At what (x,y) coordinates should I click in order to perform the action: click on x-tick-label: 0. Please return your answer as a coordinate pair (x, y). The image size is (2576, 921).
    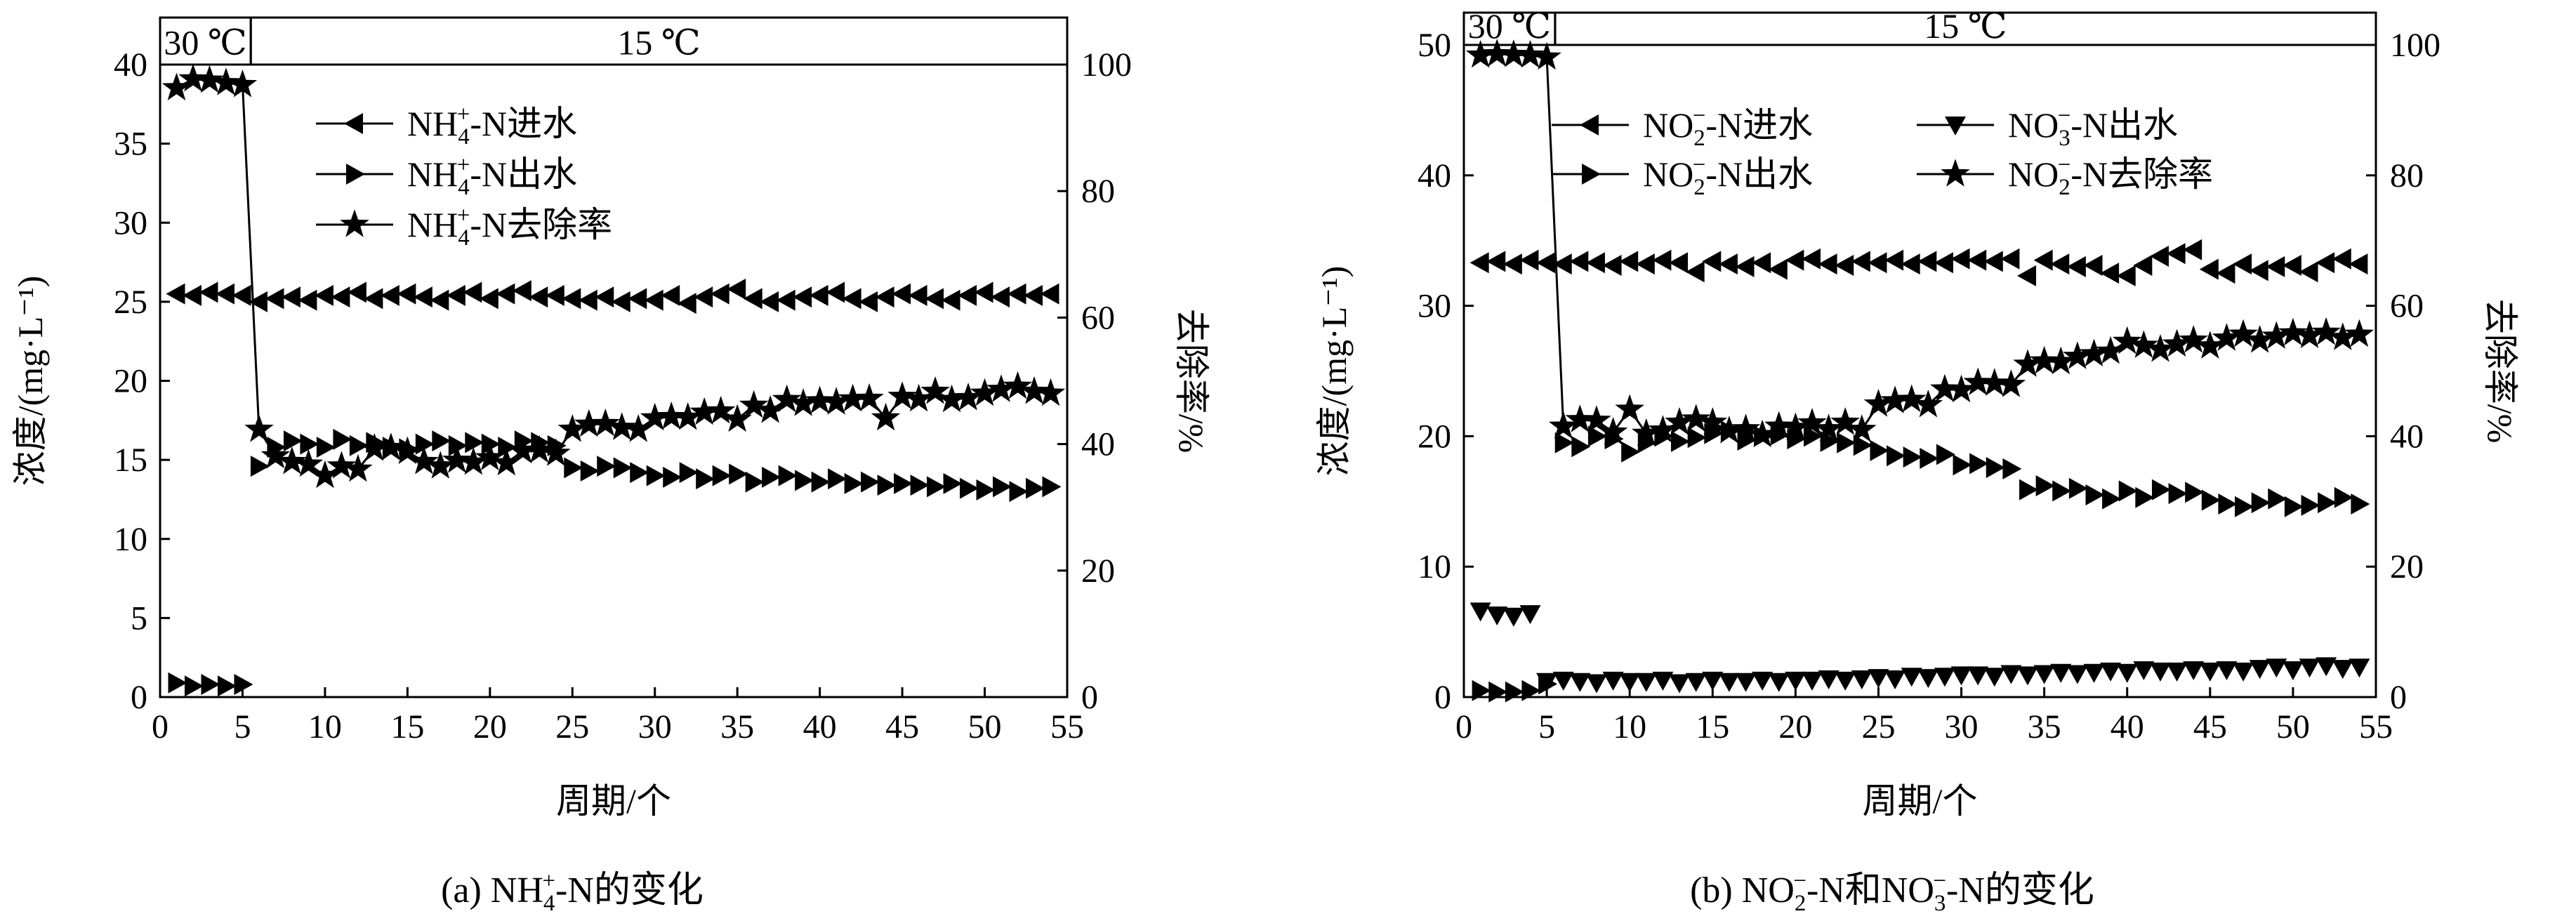
    Looking at the image, I should click on (1463, 727).